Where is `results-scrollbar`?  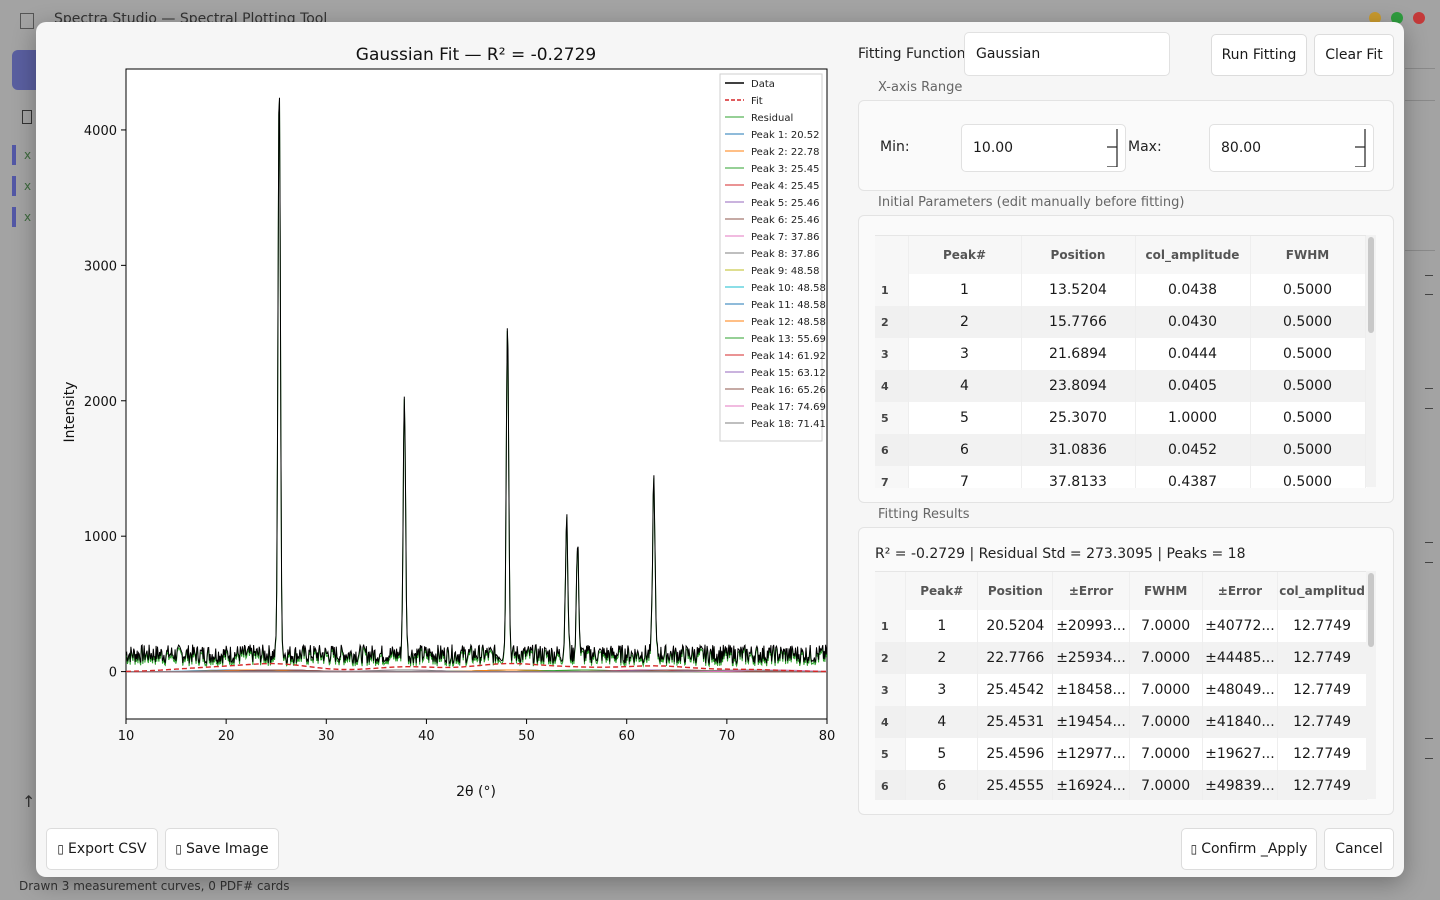
results-scrollbar is located at coordinates (1371, 685).